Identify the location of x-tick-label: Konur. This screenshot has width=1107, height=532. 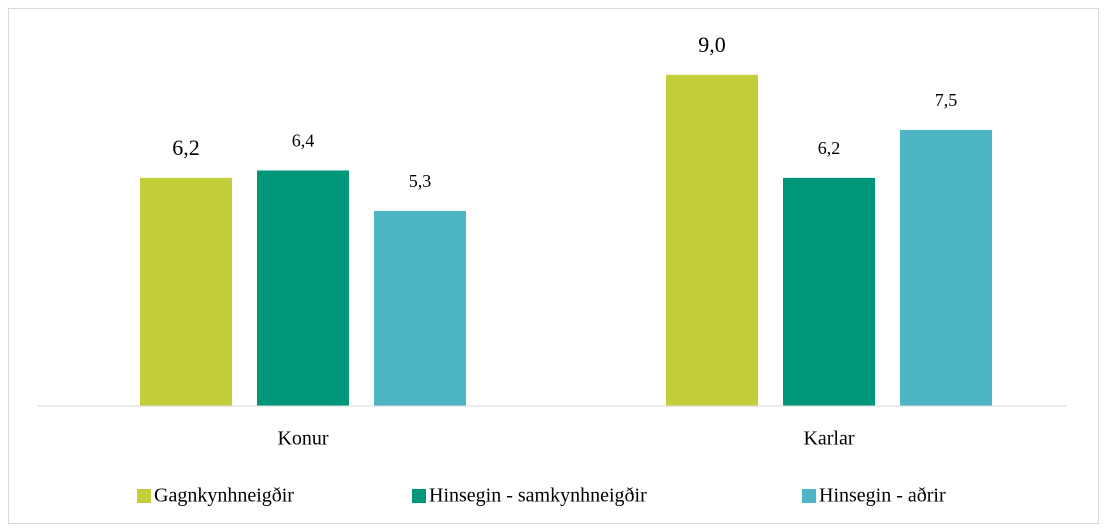
(302, 439).